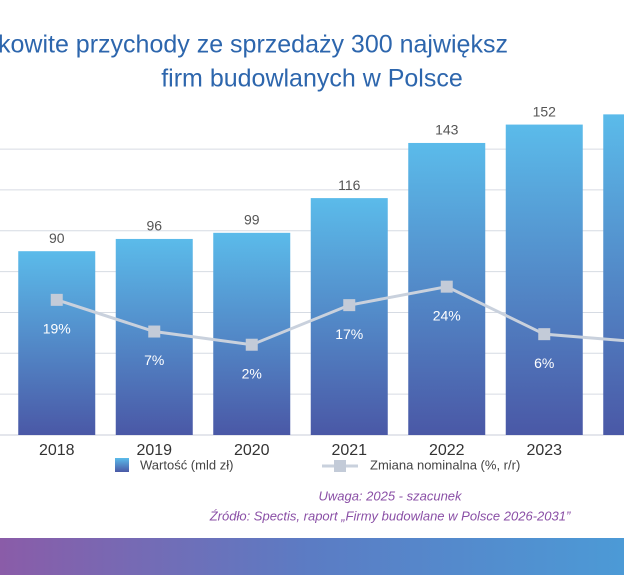 The width and height of the screenshot is (624, 575). I want to click on bar-label: 99, so click(252, 220).